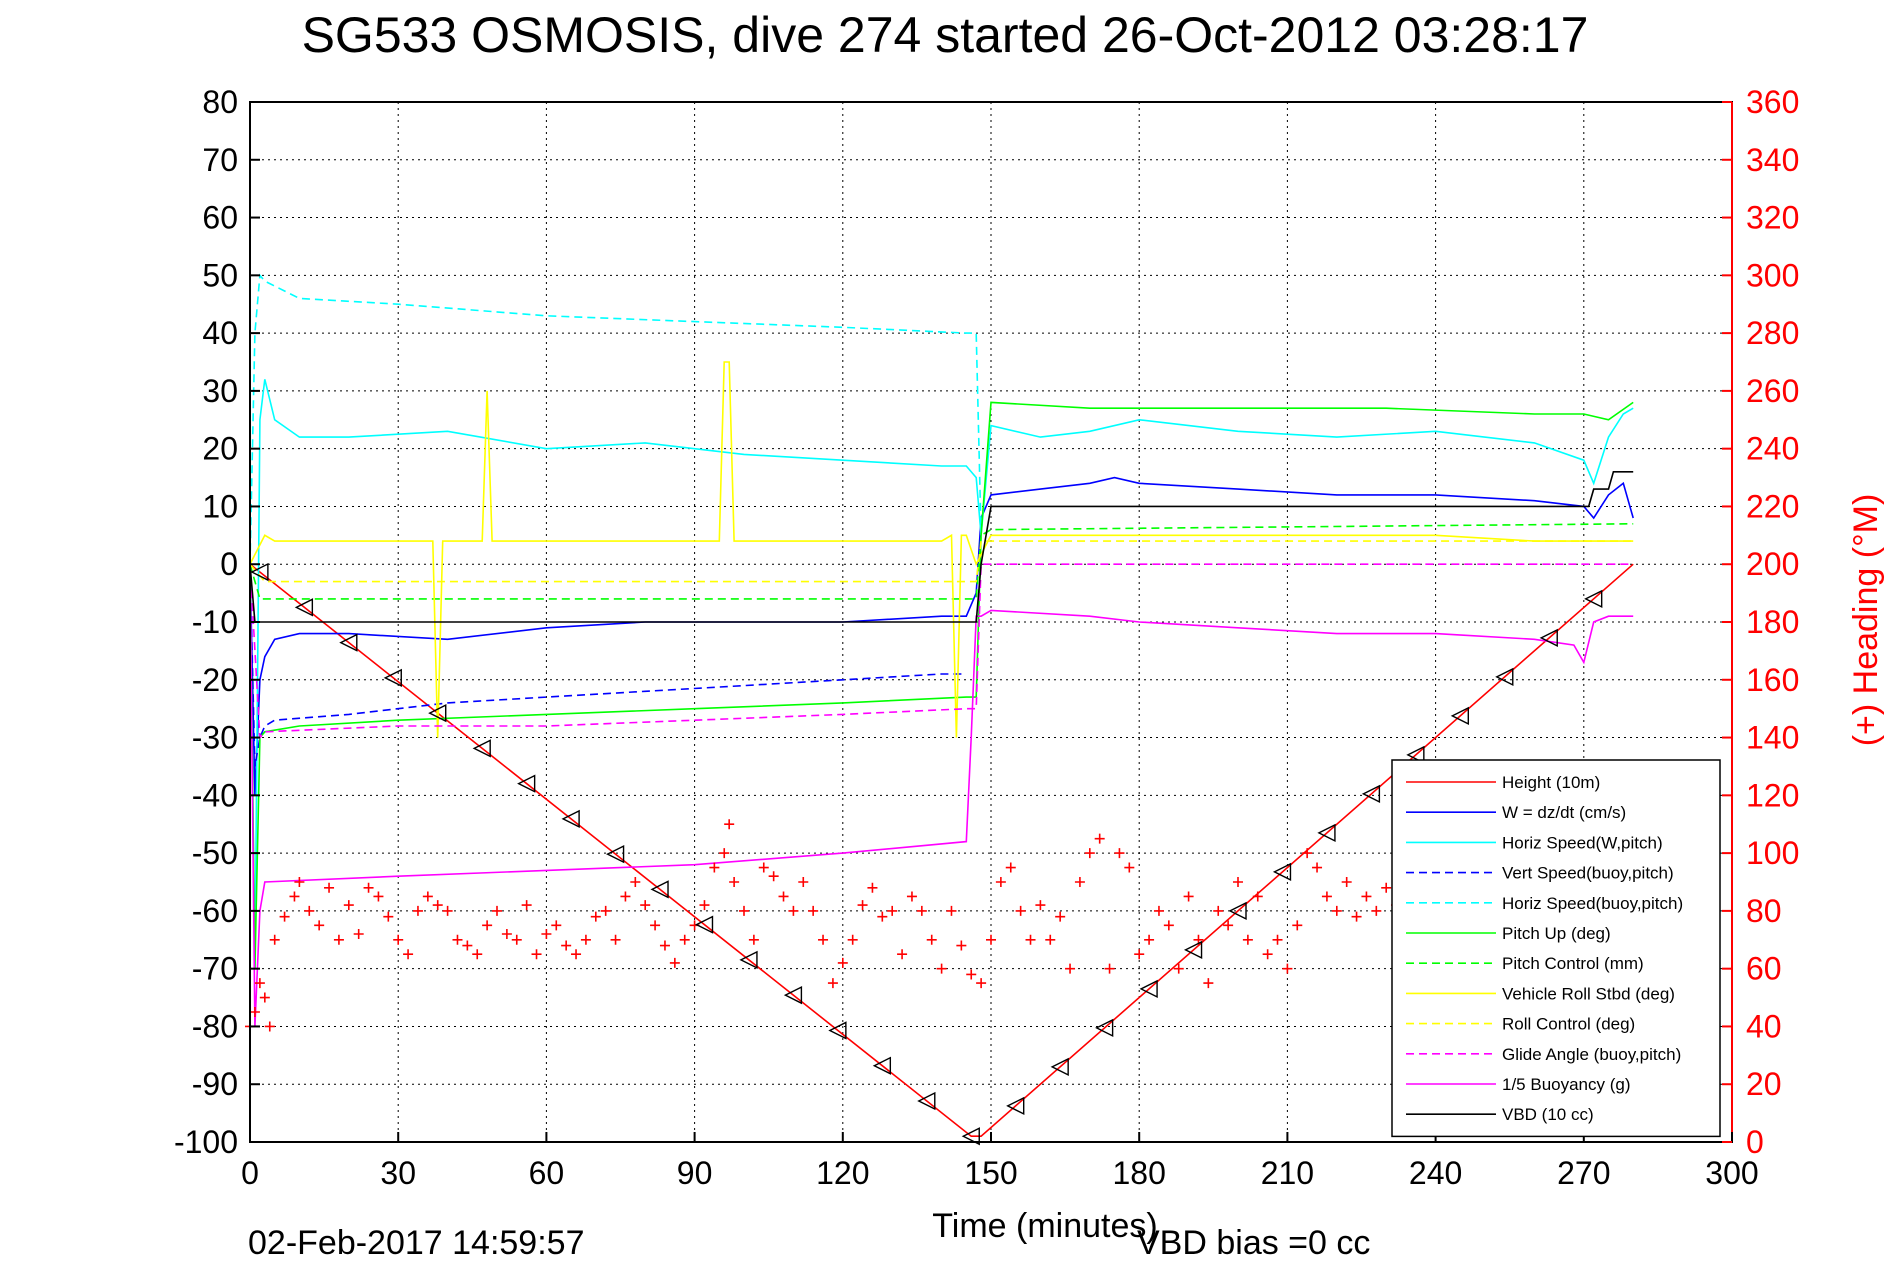 The height and width of the screenshot is (1262, 1891). What do you see at coordinates (1772, 506) in the screenshot?
I see `y2-tick-label: 220` at bounding box center [1772, 506].